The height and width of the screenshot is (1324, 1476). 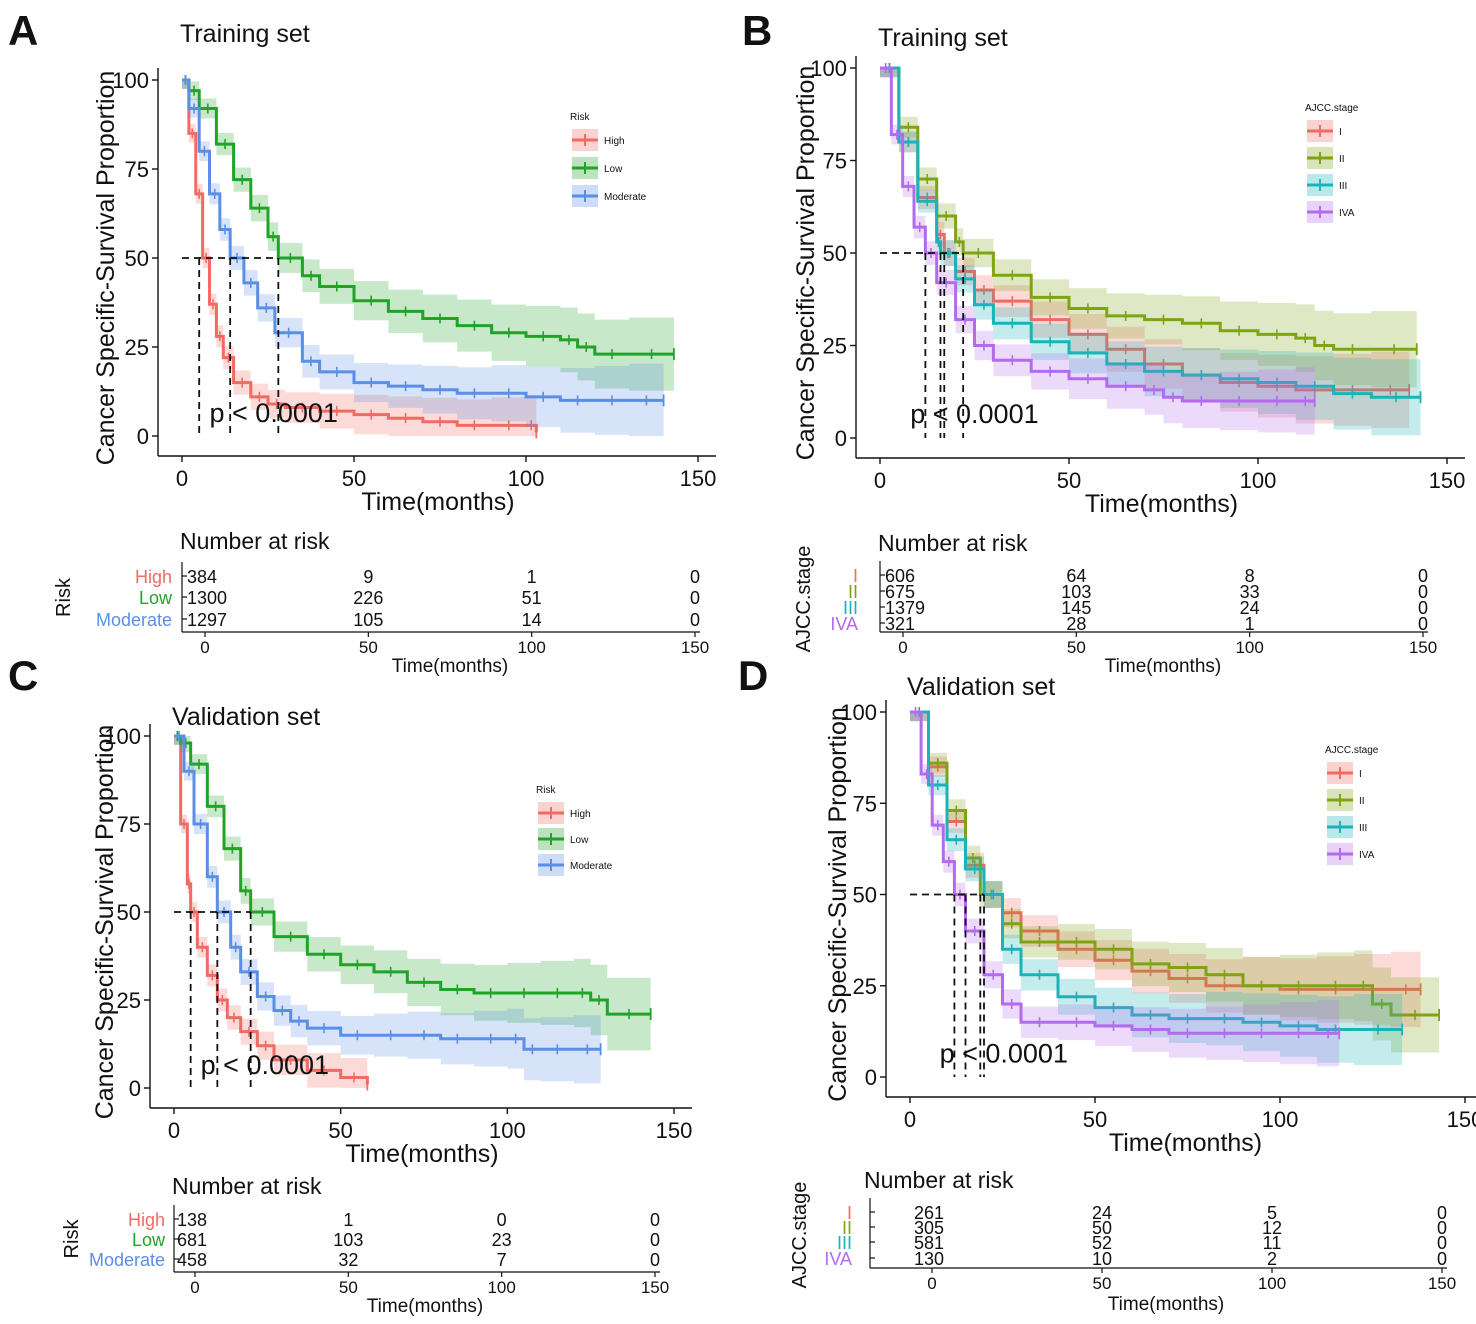 I want to click on legend-title: AJCC.stage, so click(x=1352, y=750).